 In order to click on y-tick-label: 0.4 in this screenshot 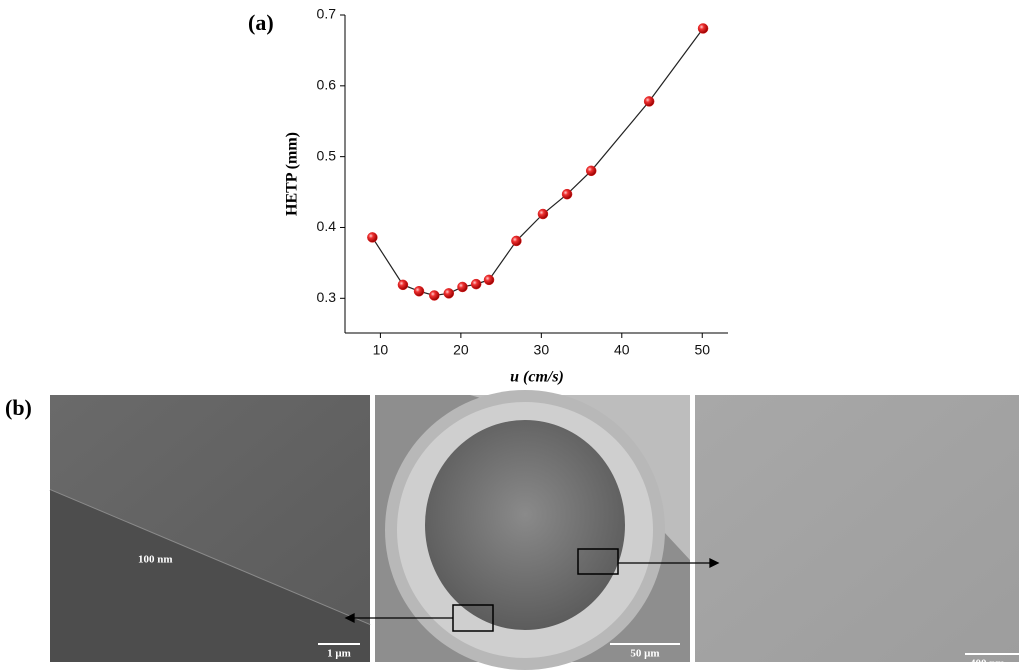, I will do `click(327, 226)`.